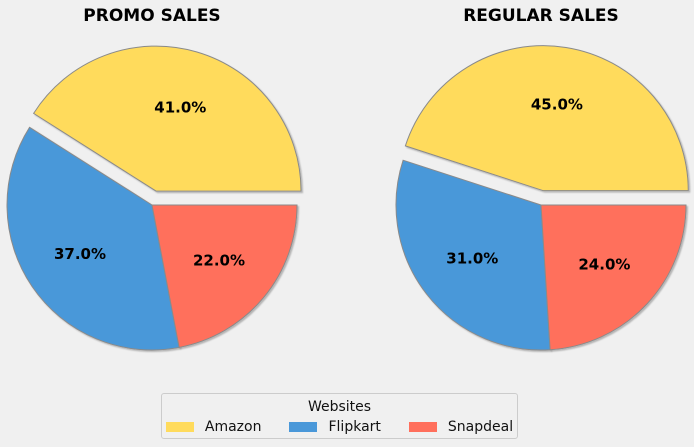  I want to click on legend-items: Amazon Flipkart Snapdeal, so click(339, 427).